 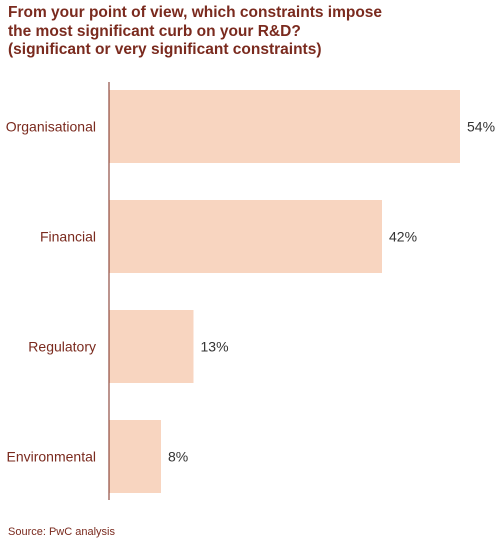 What do you see at coordinates (51, 127) in the screenshot?
I see `category-label-organisational: Organisational` at bounding box center [51, 127].